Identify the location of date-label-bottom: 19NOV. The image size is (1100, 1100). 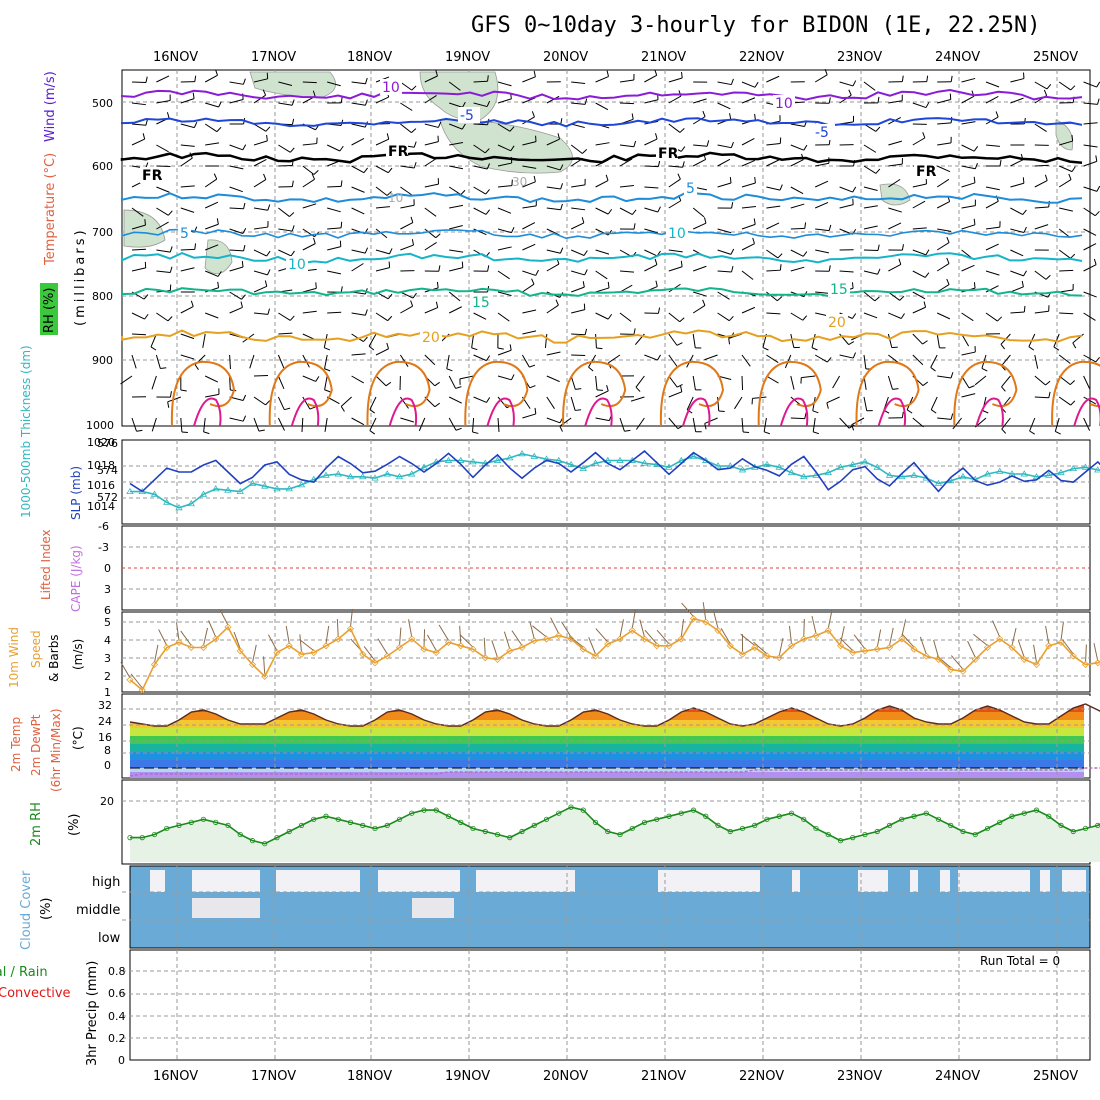
(467, 1076).